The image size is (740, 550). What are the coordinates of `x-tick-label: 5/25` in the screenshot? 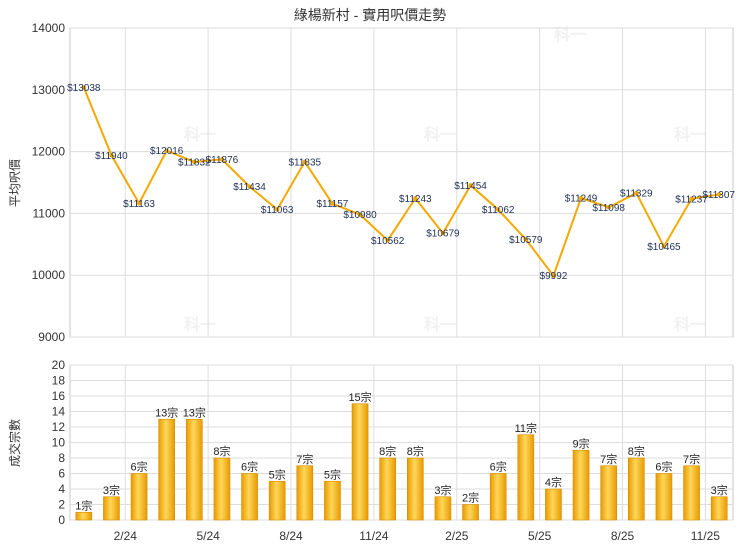 It's located at (540, 536).